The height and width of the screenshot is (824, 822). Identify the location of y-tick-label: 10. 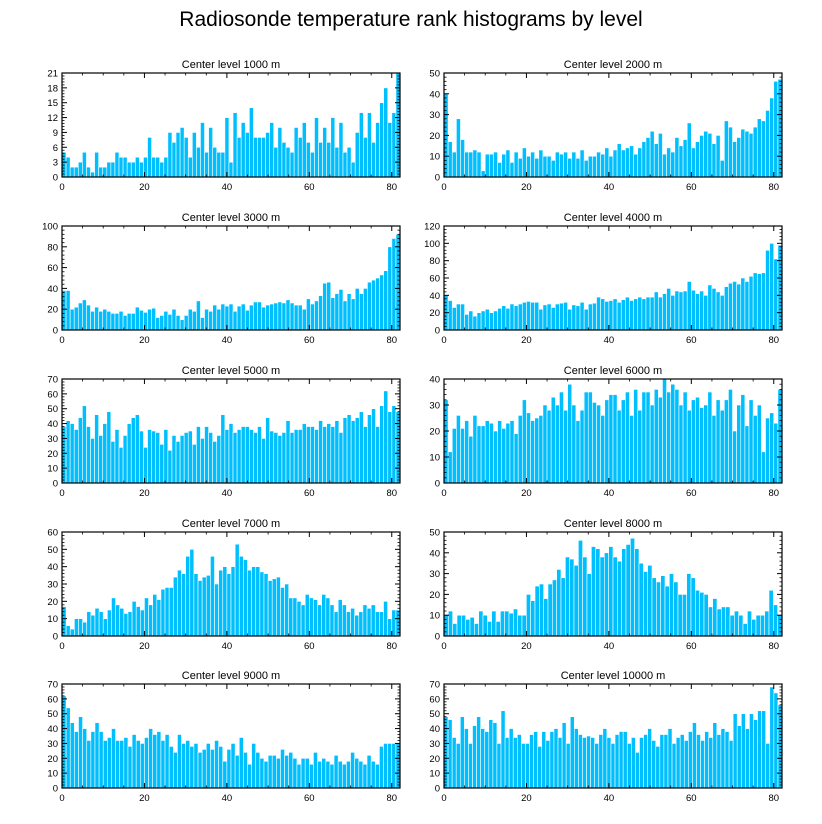
(434, 774).